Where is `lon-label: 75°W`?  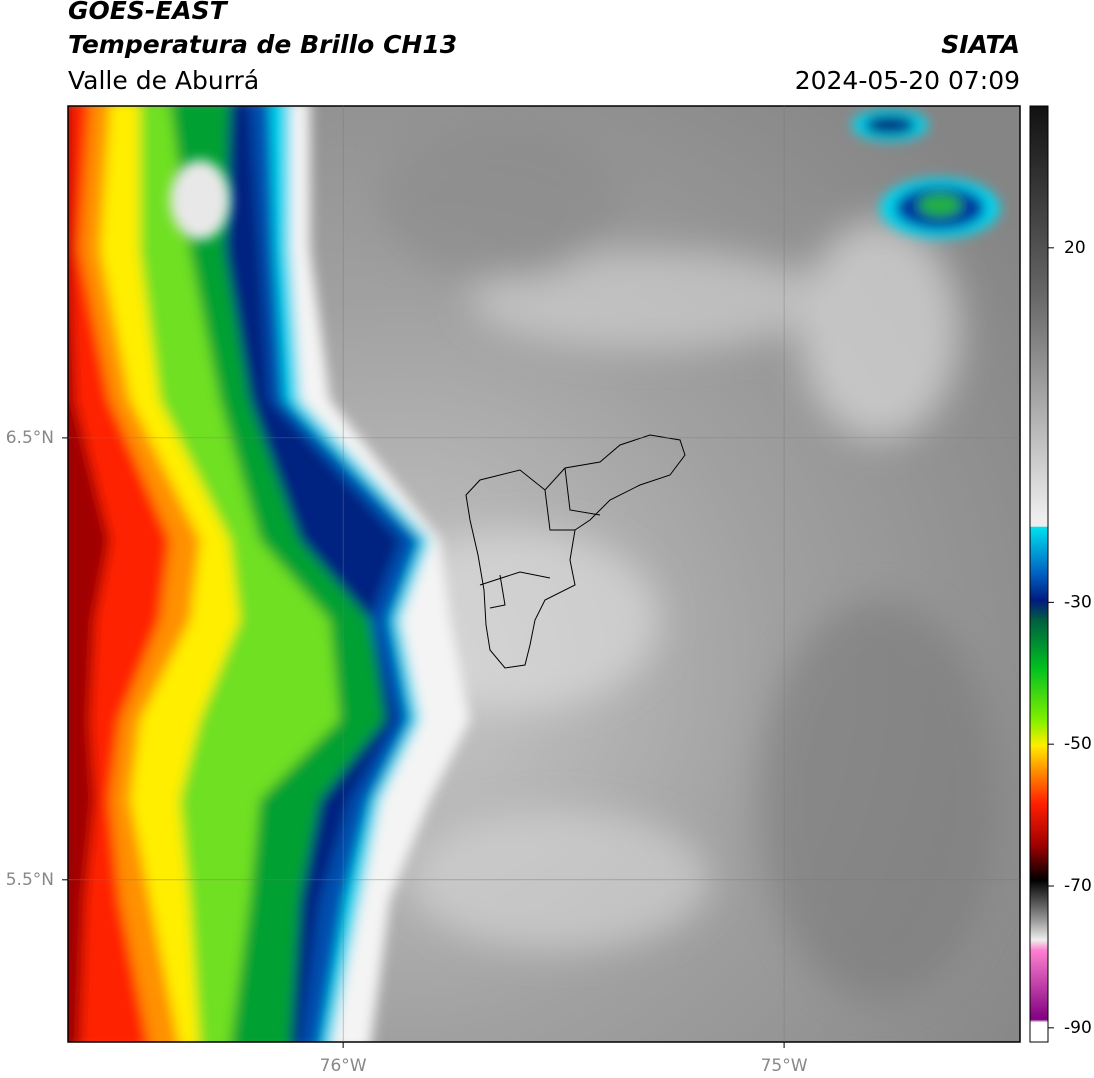
lon-label: 75°W is located at coordinates (784, 1066).